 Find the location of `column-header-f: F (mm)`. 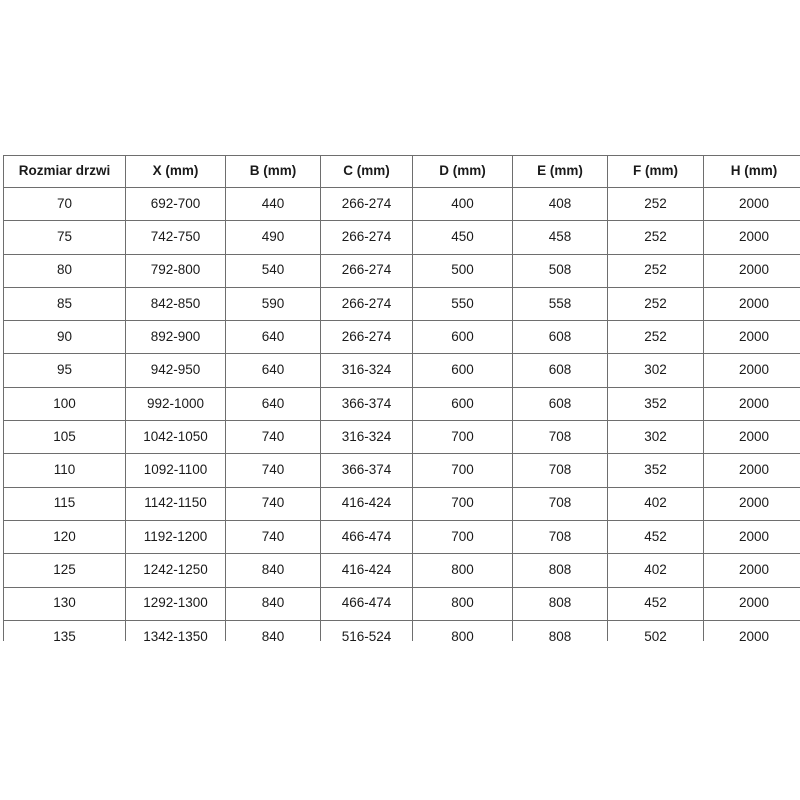

column-header-f: F (mm) is located at coordinates (655, 171).